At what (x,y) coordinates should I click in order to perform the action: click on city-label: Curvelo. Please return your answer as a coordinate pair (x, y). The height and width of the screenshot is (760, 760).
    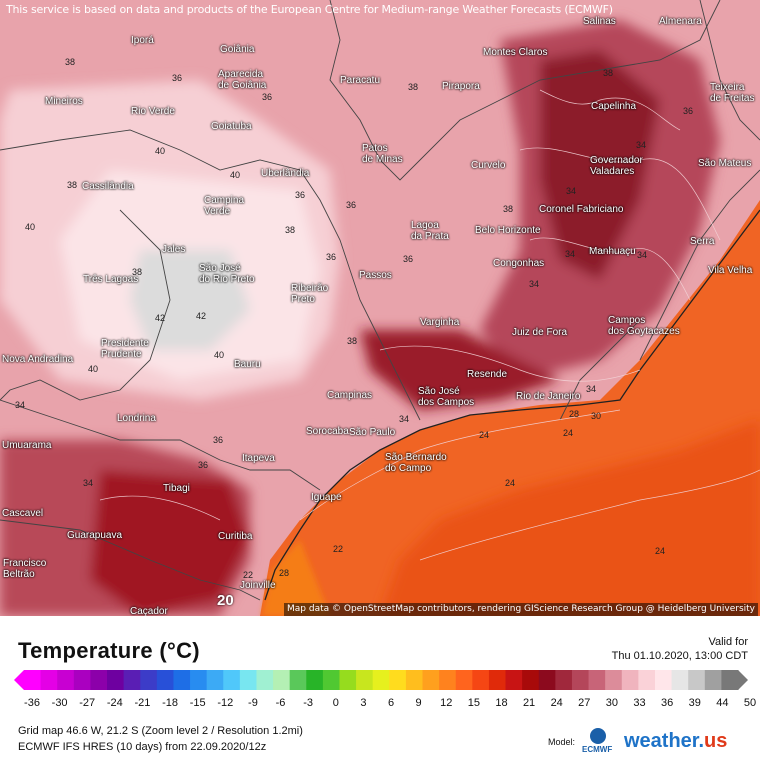
    Looking at the image, I should click on (488, 165).